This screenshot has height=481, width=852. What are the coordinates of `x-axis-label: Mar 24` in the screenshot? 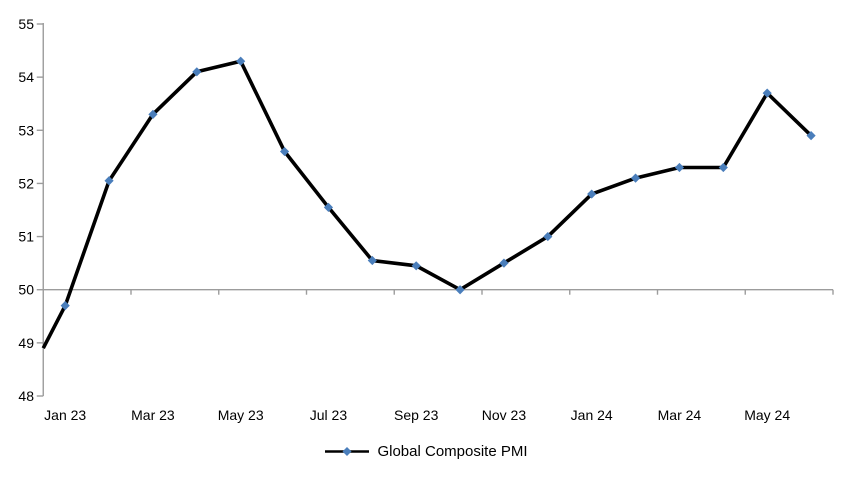 It's located at (680, 415).